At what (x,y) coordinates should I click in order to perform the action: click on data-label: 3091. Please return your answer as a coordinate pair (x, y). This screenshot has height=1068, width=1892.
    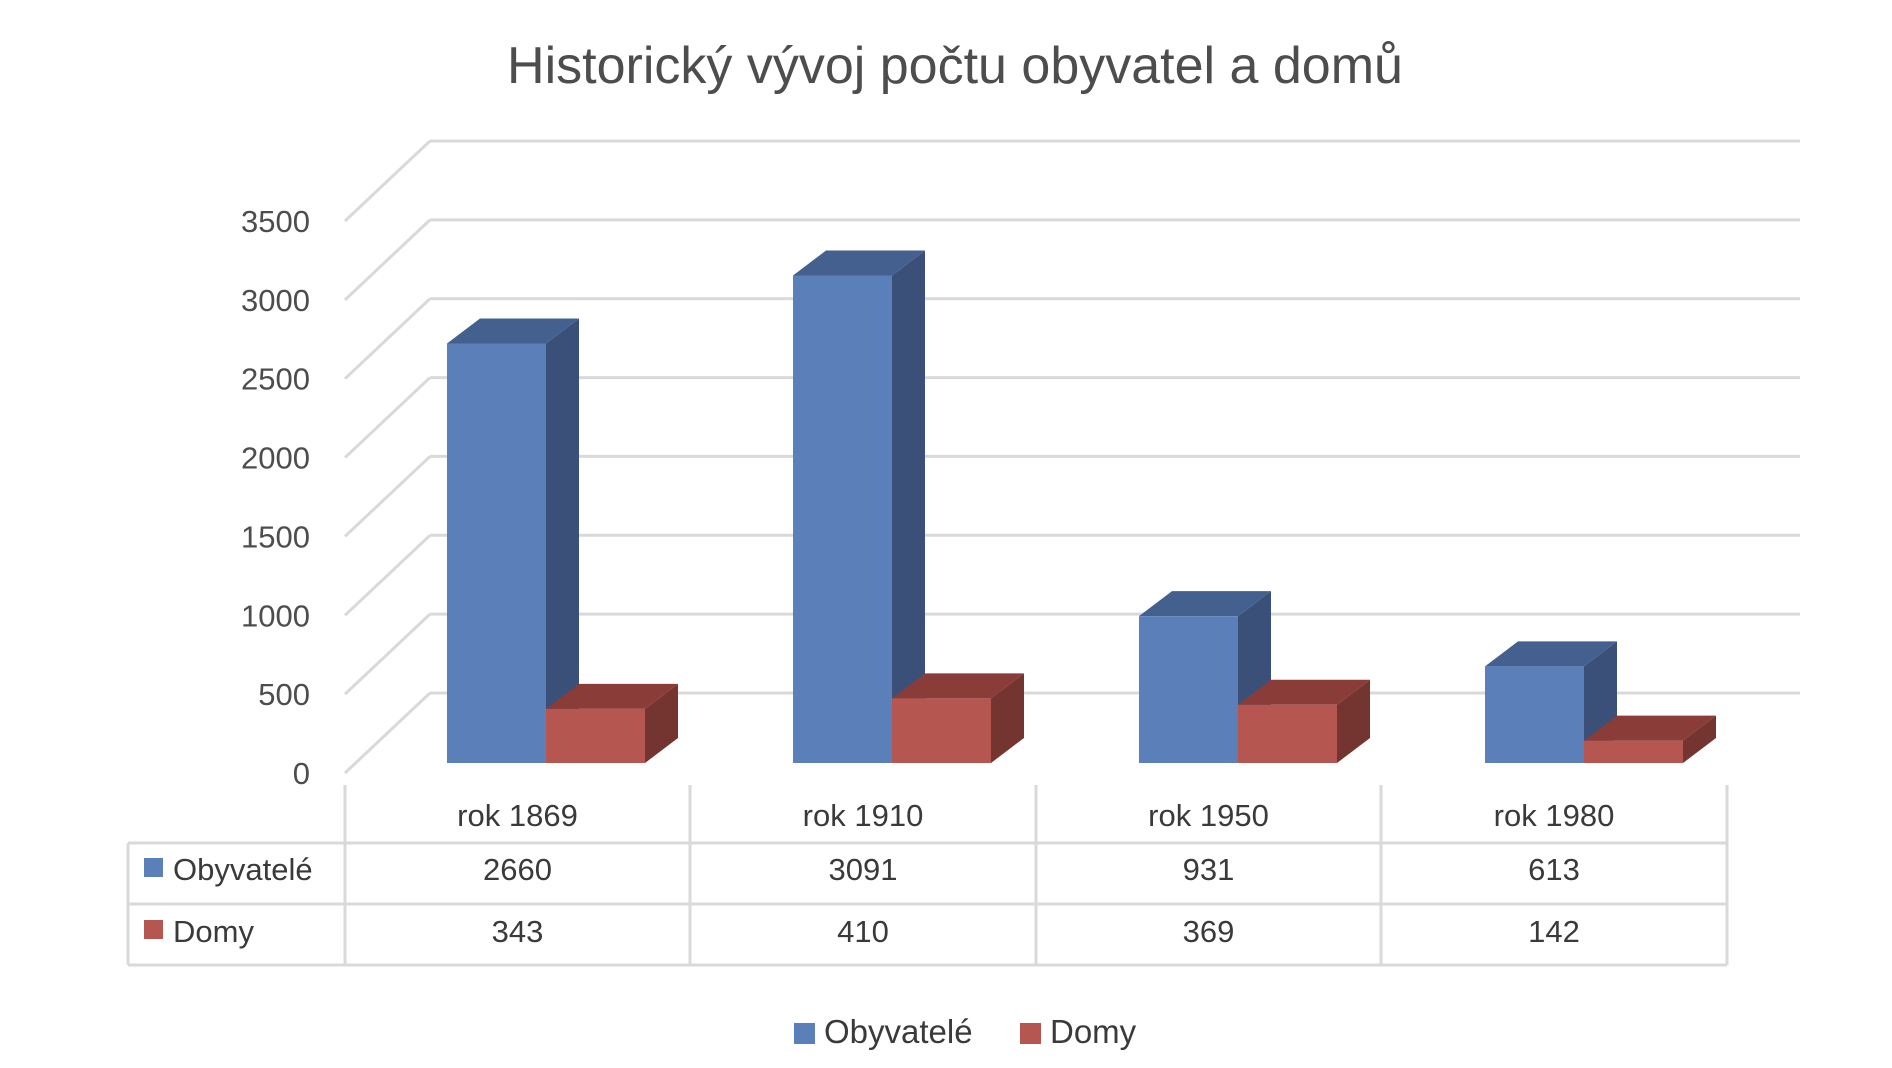
    Looking at the image, I should click on (863, 869).